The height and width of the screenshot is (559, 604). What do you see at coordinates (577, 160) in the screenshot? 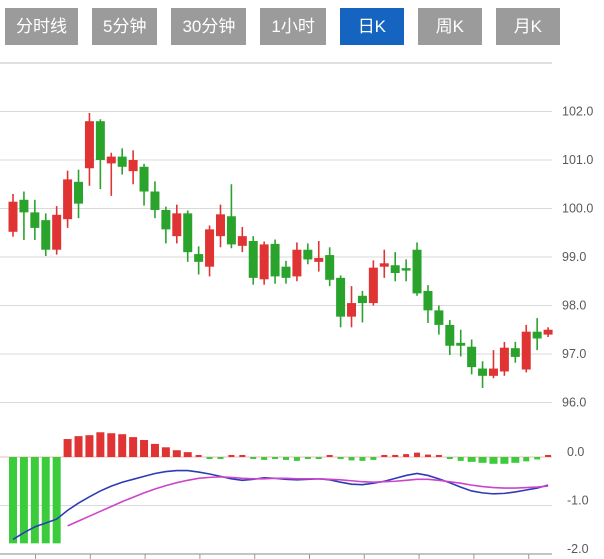
I see `price-axis-label: 101.0` at bounding box center [577, 160].